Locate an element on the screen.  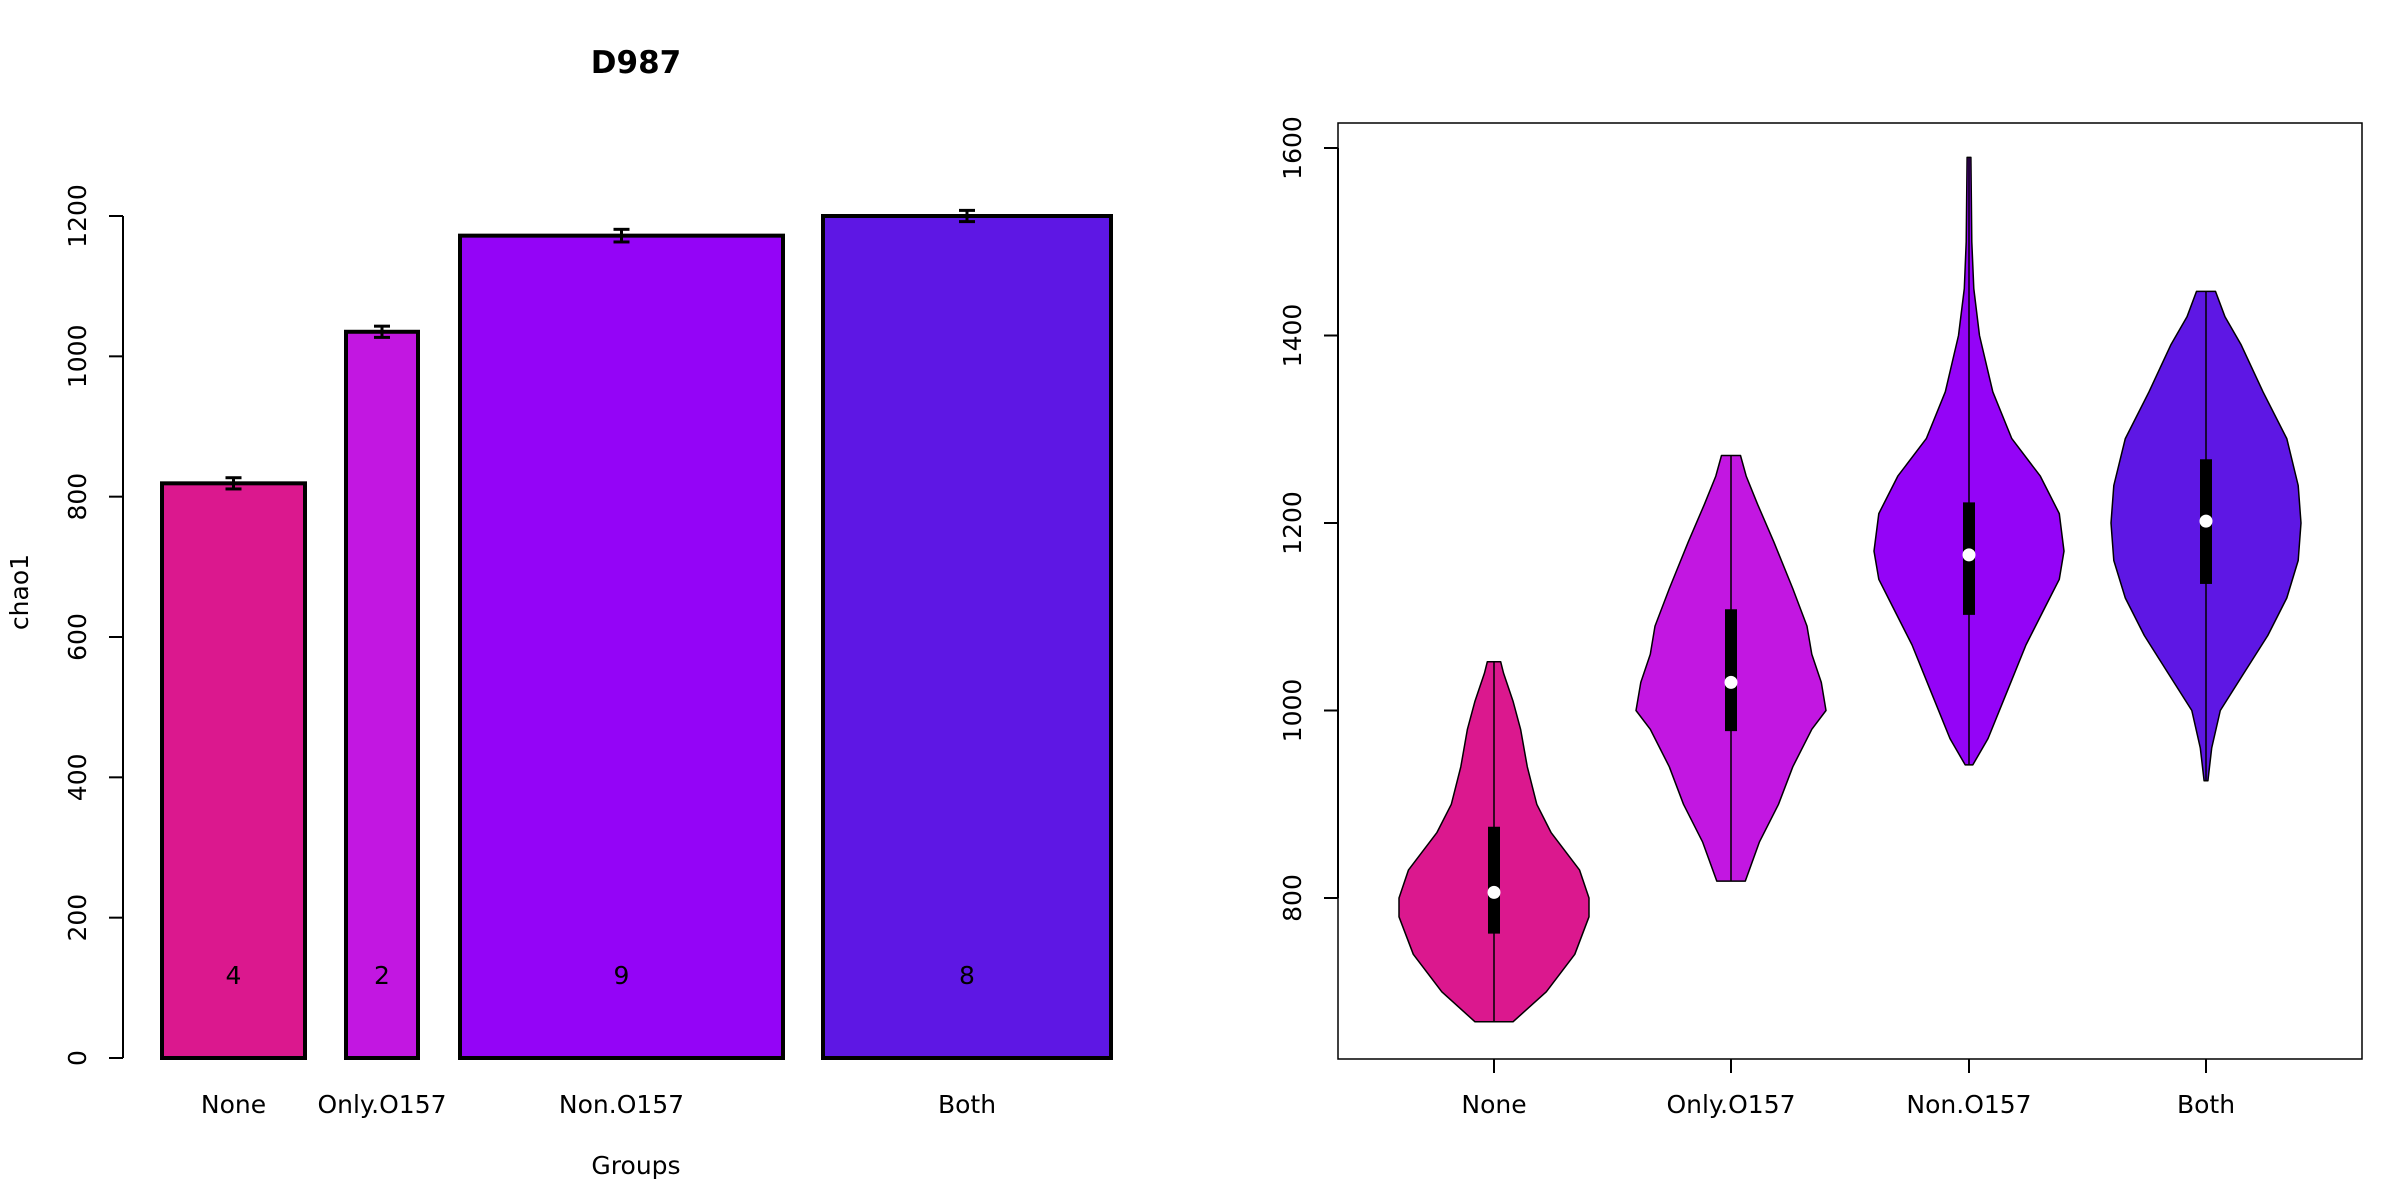
bar-y-tick-label: 0 is located at coordinates (77, 1058).